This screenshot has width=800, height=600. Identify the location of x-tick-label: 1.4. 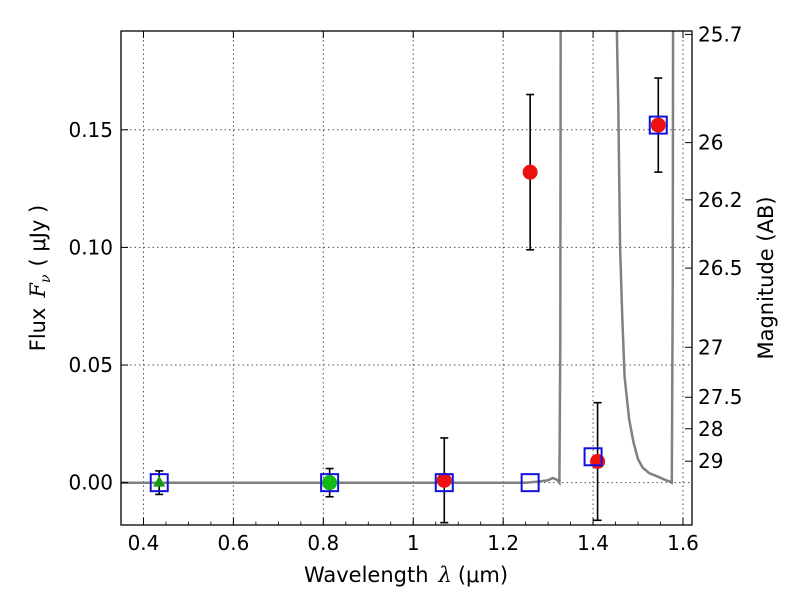
(593, 543).